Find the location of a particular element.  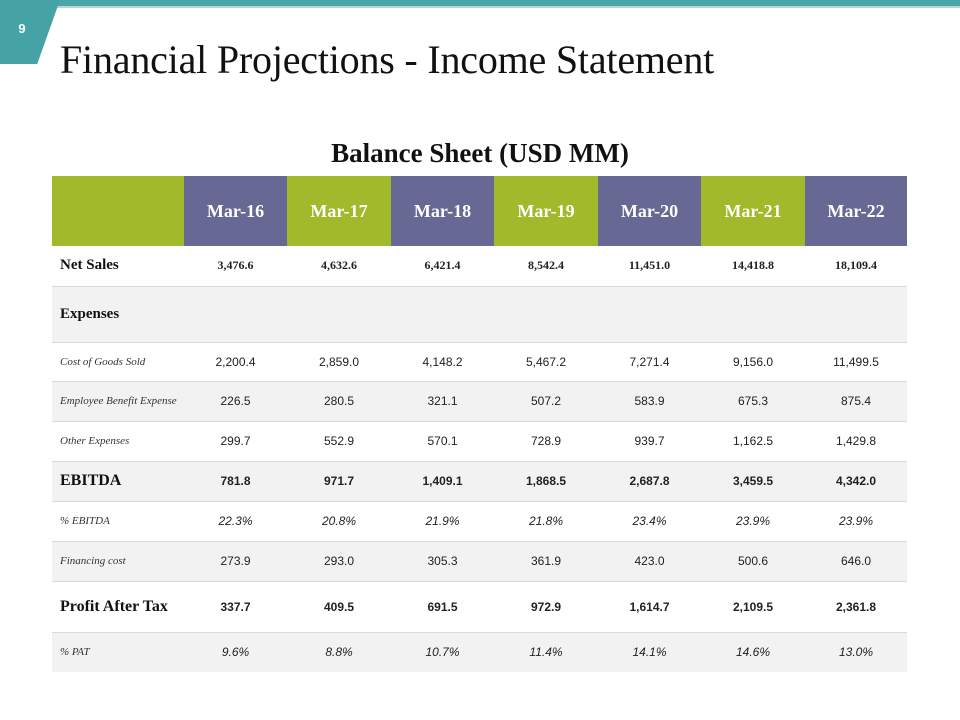

year-header: Mar-19 is located at coordinates (546, 211).